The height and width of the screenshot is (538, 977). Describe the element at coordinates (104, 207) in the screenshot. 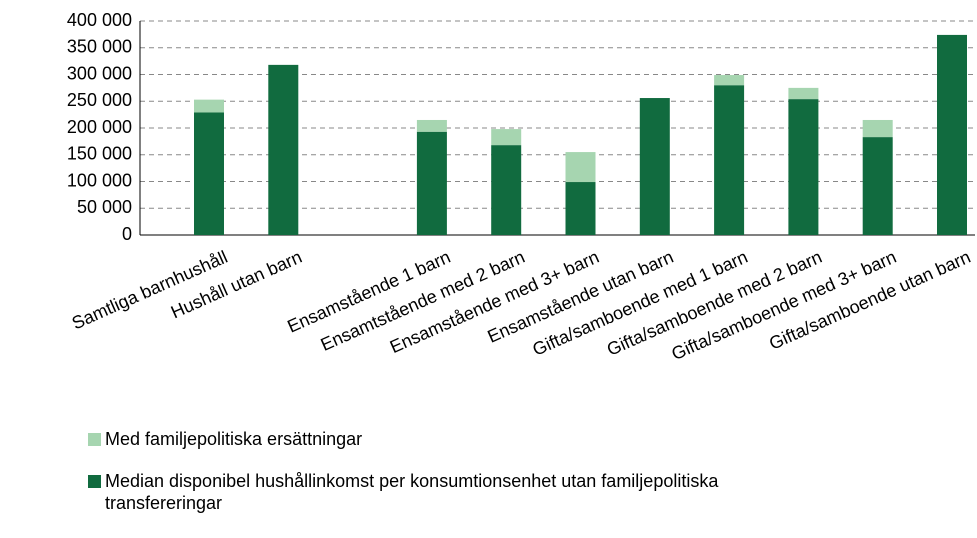

I see `y-tick-label: 50 000` at that location.